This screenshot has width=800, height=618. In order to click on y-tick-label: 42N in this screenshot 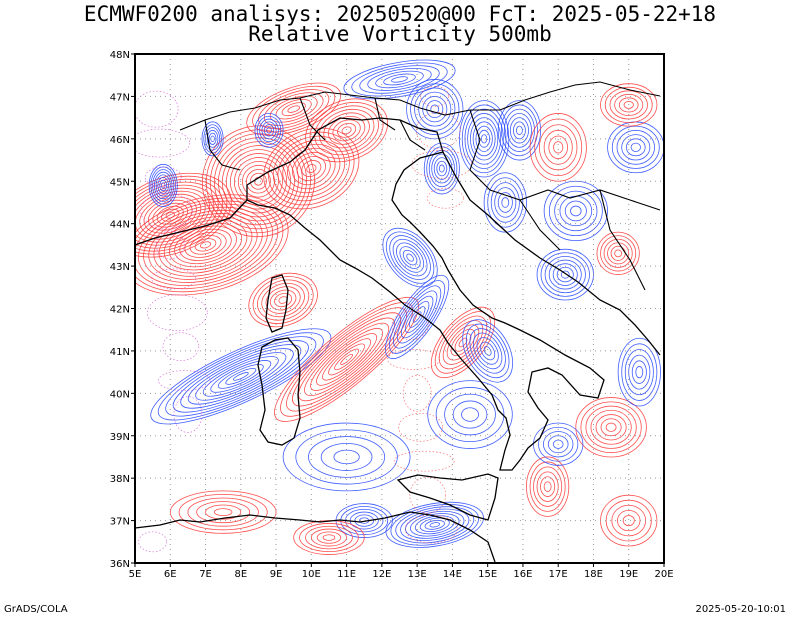, I will do `click(120, 310)`.